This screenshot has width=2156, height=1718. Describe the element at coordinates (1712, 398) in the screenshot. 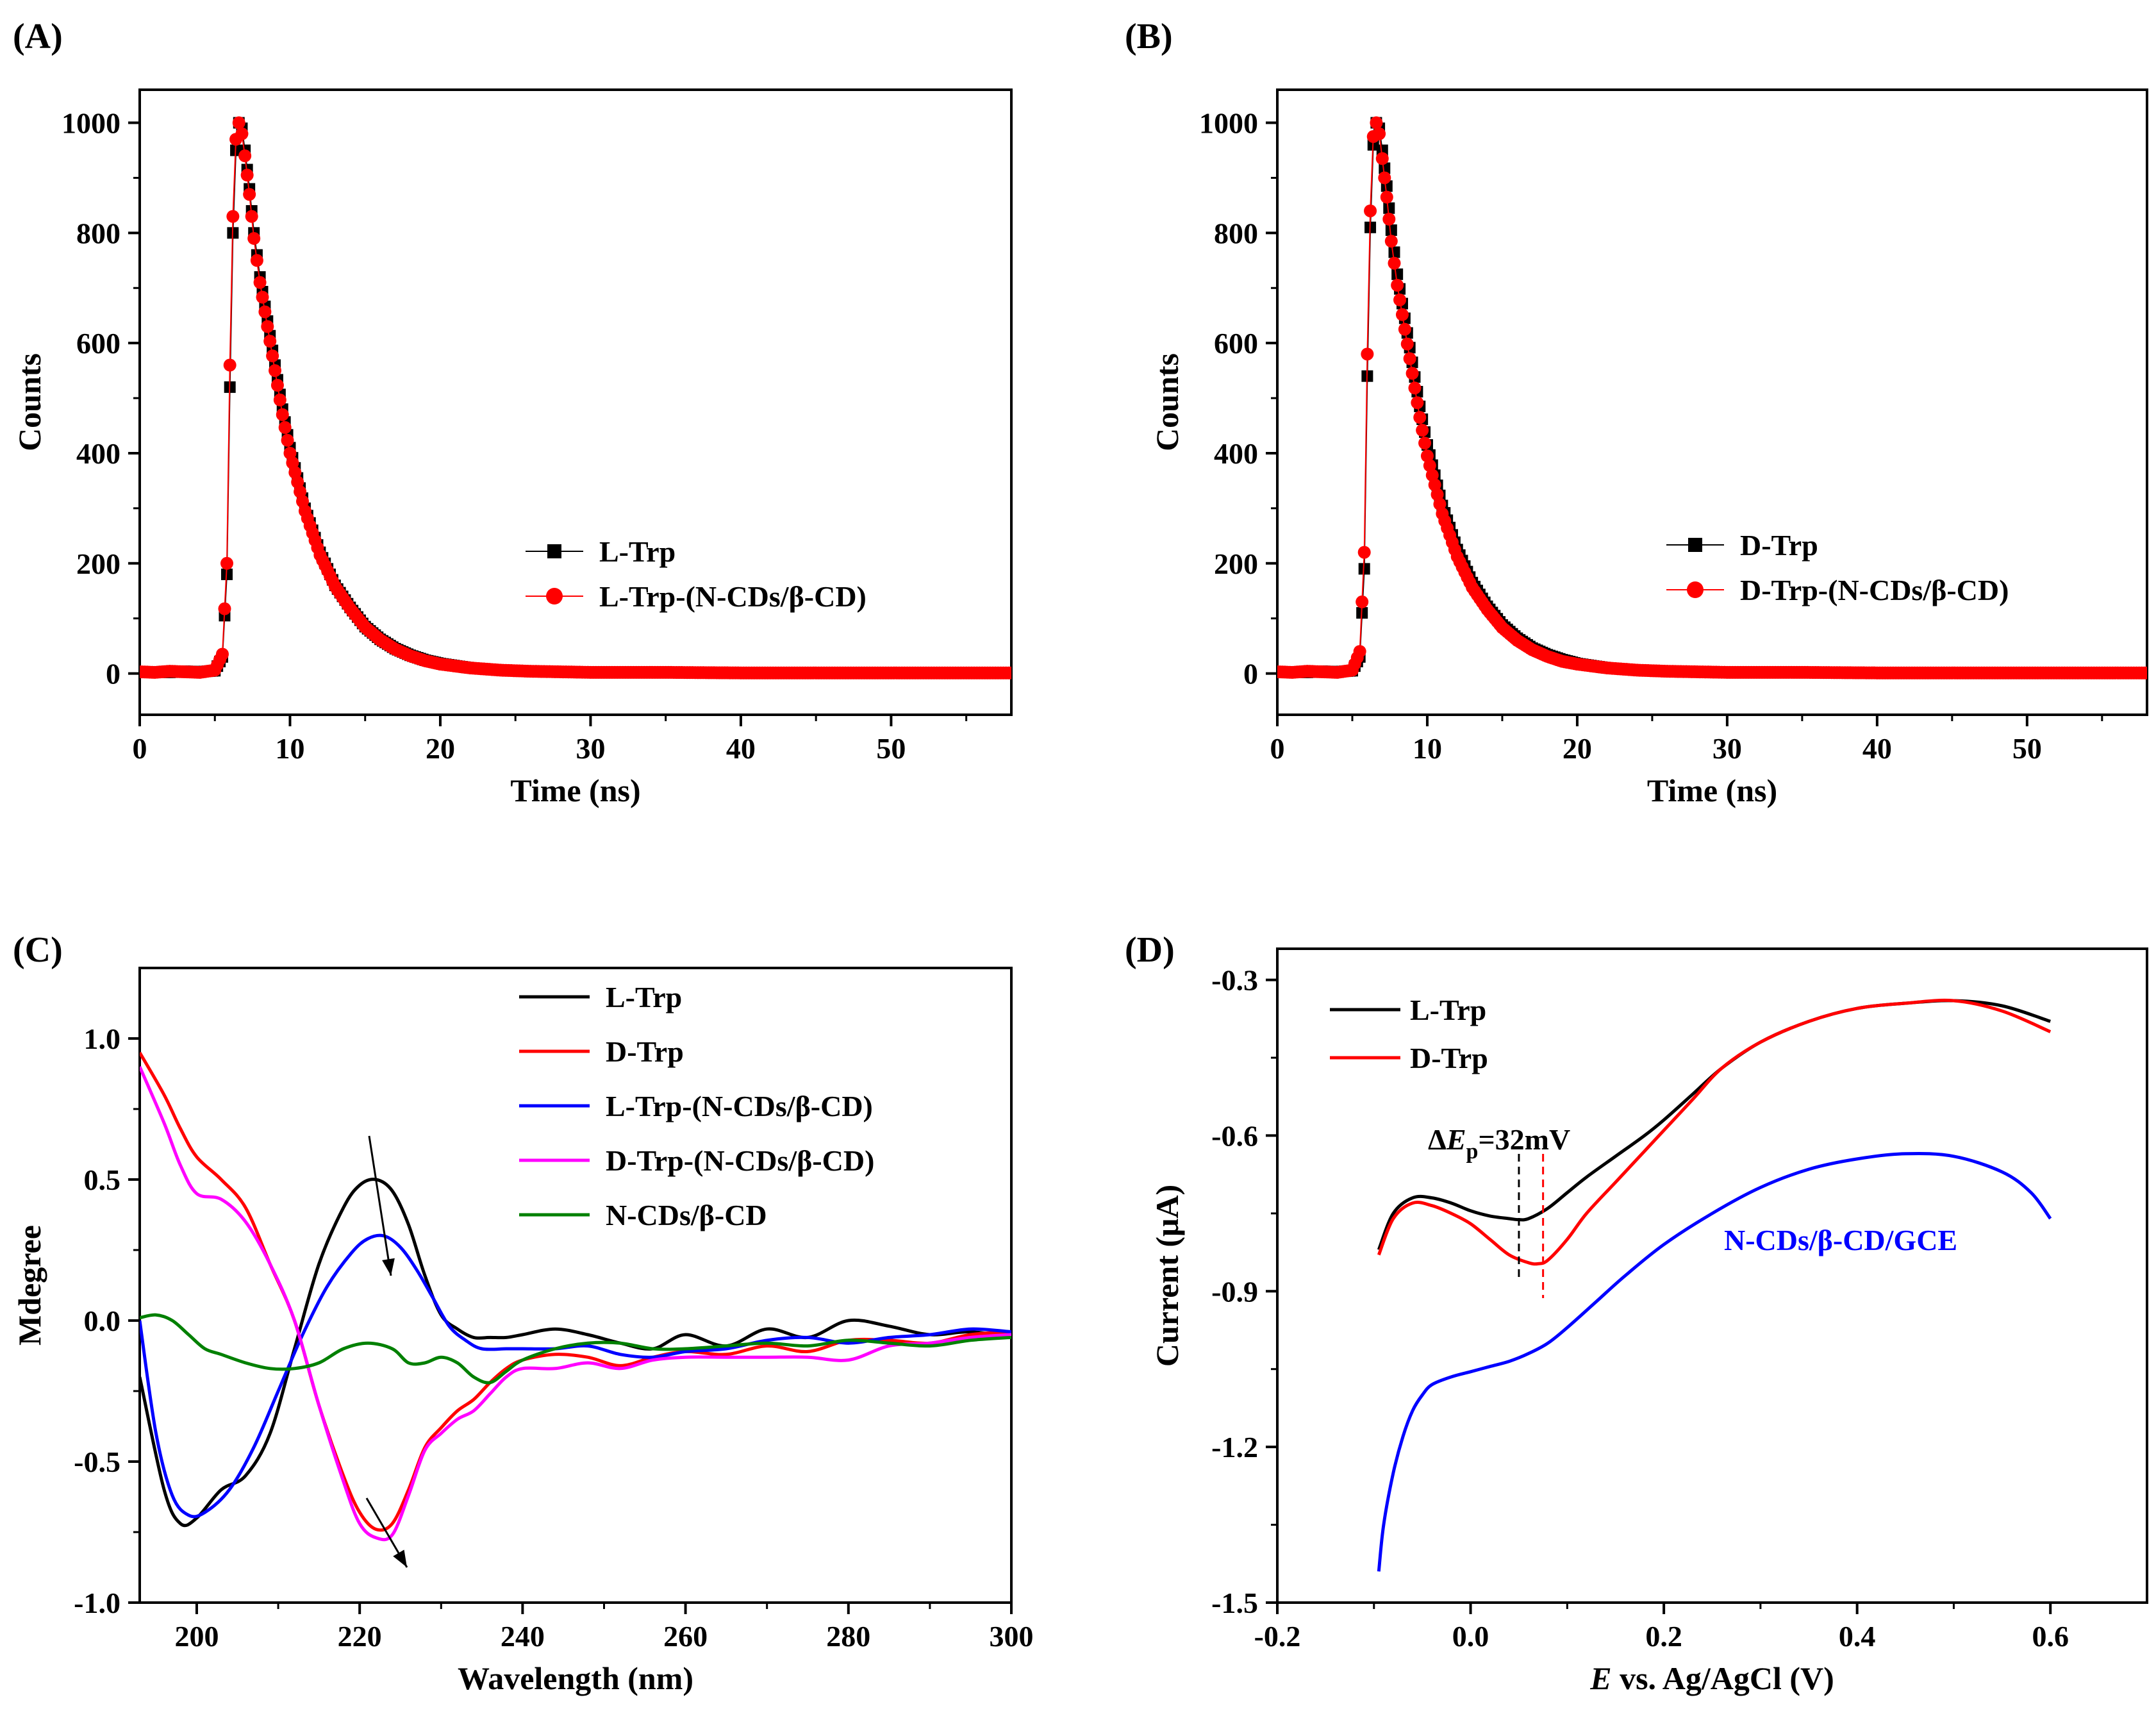

I see `panel-b-plot` at that location.